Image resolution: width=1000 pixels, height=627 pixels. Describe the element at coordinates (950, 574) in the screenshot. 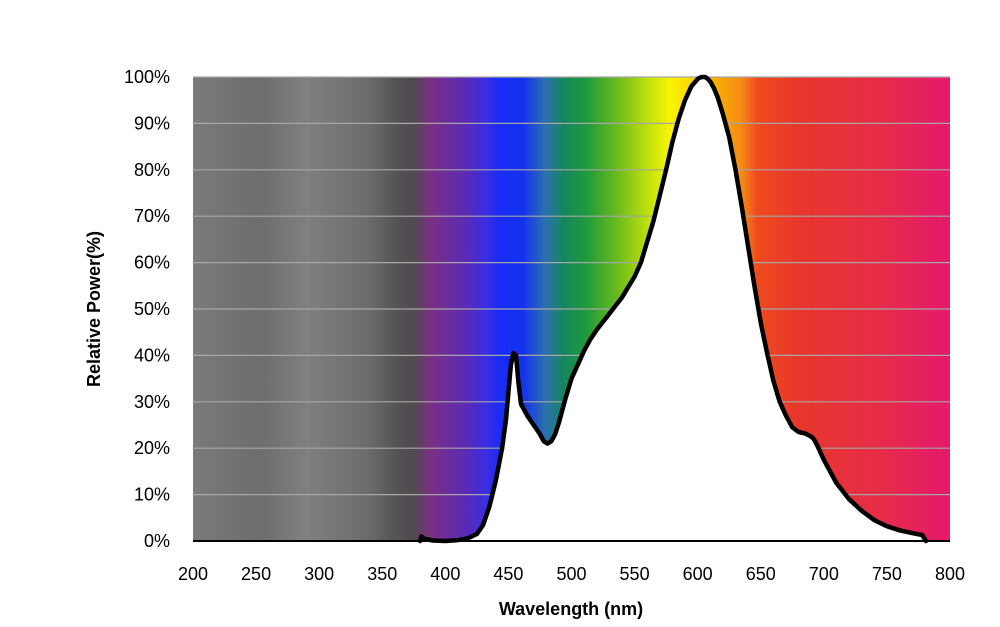

I see `x-tick-label: 800` at that location.